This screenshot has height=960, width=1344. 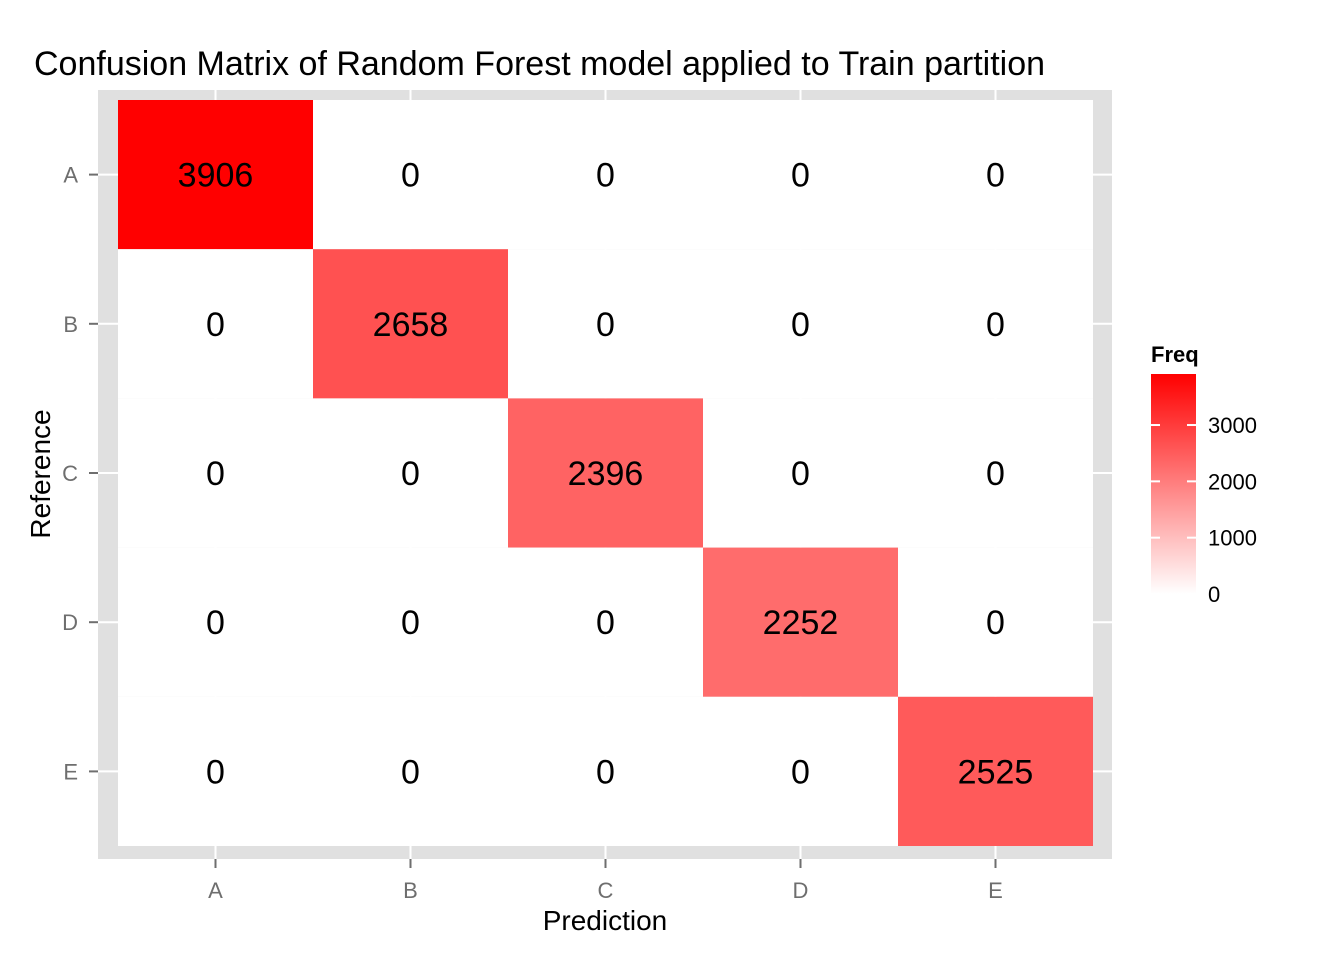 What do you see at coordinates (1204, 510) in the screenshot?
I see `legend-ticks: 0 1000 2000 3000` at bounding box center [1204, 510].